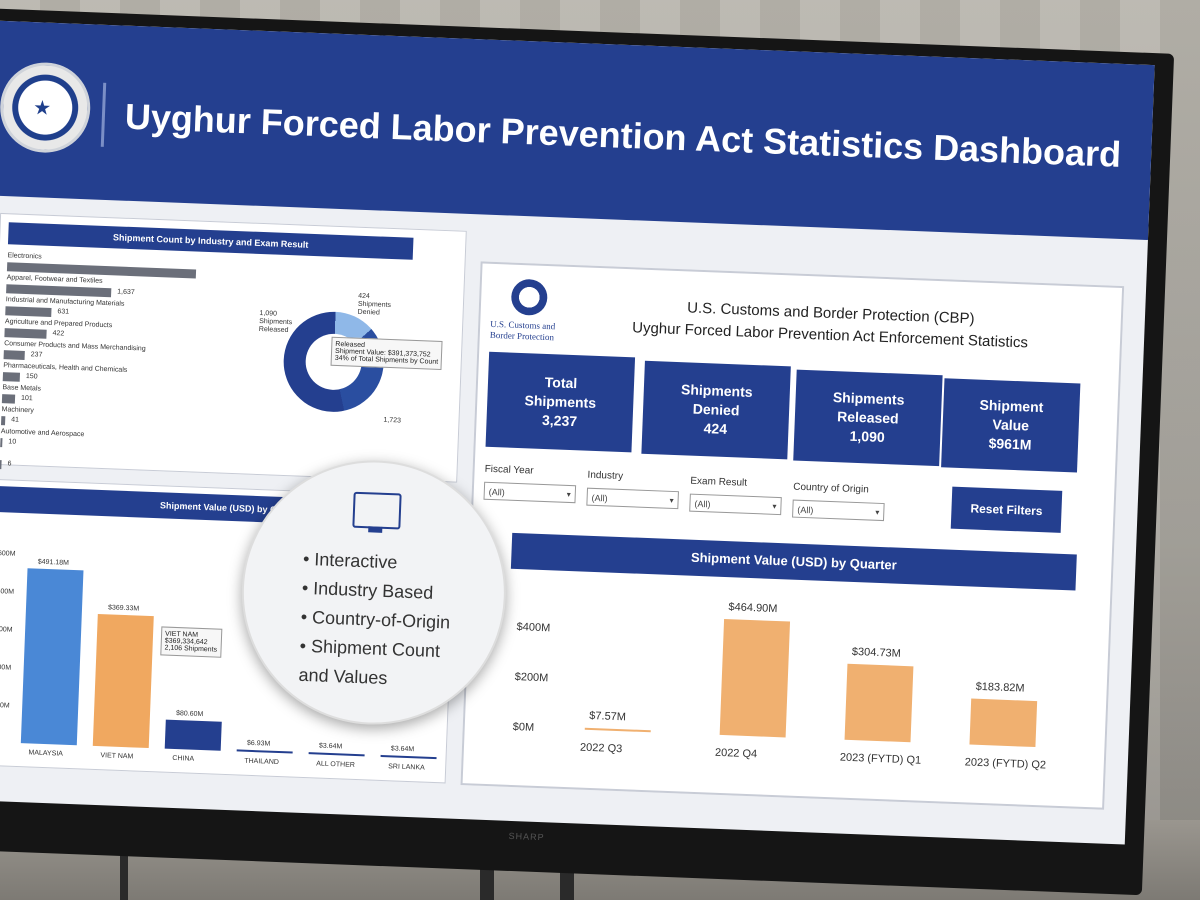  Describe the element at coordinates (830, 488) in the screenshot. I see `filter-label: Country of Origin` at that location.